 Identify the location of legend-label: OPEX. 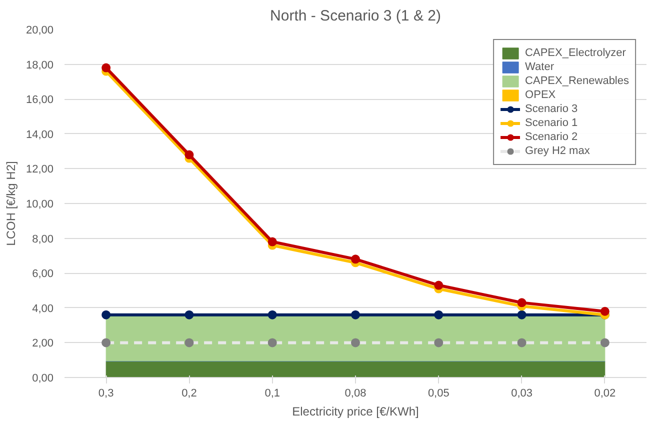
(540, 95).